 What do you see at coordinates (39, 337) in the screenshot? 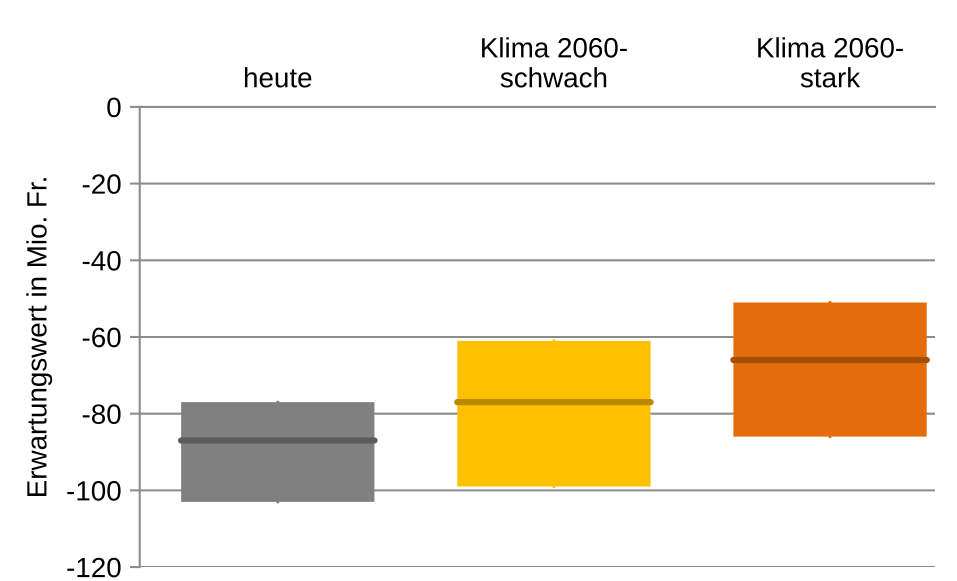
I see `y-axis-title: Erwartungswert in Mio. Fr.` at bounding box center [39, 337].